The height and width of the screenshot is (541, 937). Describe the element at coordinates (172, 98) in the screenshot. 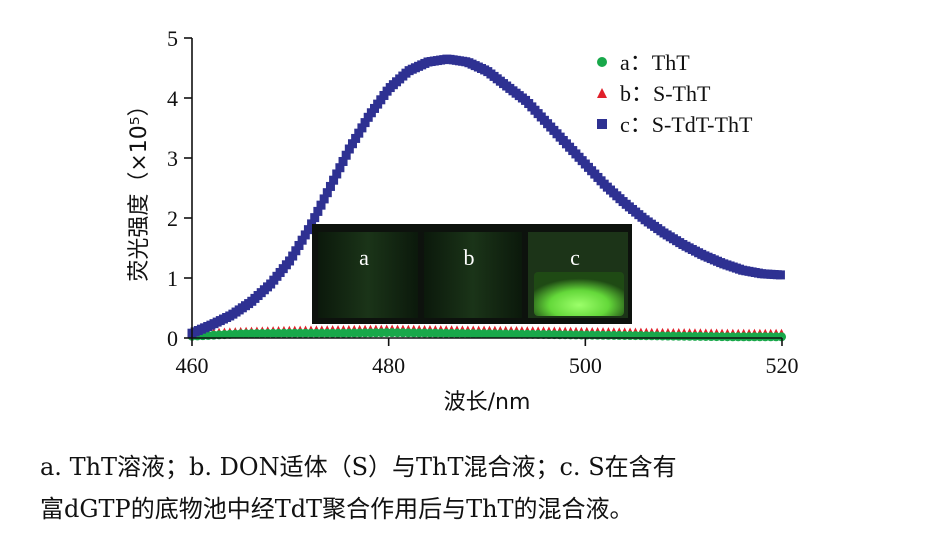

I see `y-tick-label: 4` at that location.